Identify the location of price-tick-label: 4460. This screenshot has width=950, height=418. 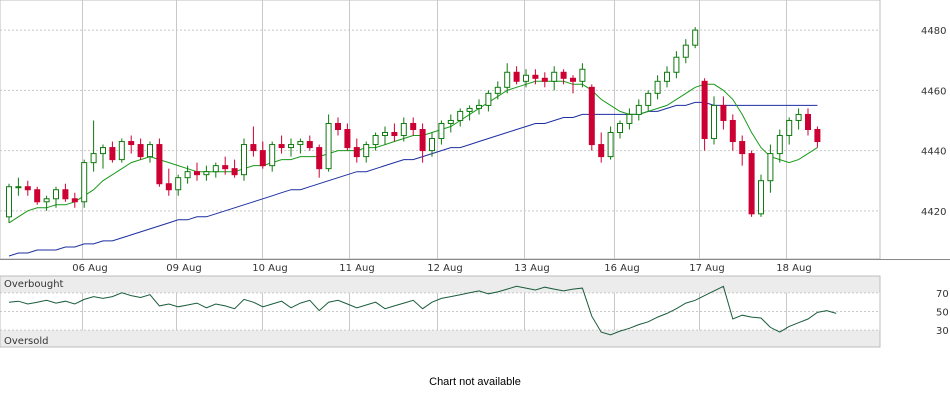
(933, 91).